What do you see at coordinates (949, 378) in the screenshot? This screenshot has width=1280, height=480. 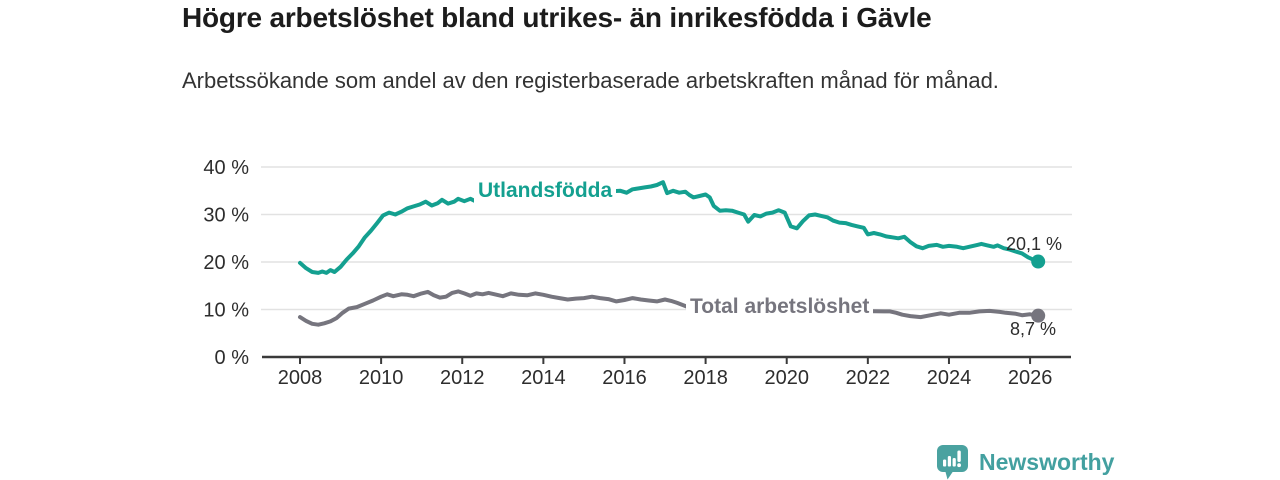 I see `x-axis-tick-label: 2024` at bounding box center [949, 378].